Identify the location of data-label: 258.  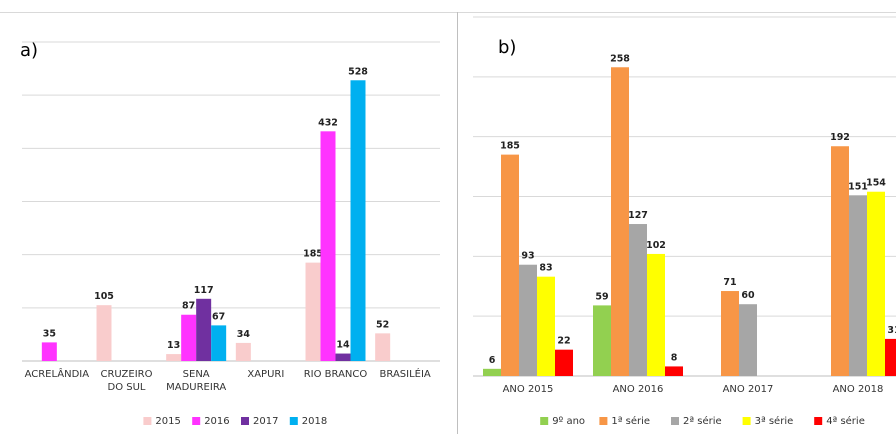
(620, 58).